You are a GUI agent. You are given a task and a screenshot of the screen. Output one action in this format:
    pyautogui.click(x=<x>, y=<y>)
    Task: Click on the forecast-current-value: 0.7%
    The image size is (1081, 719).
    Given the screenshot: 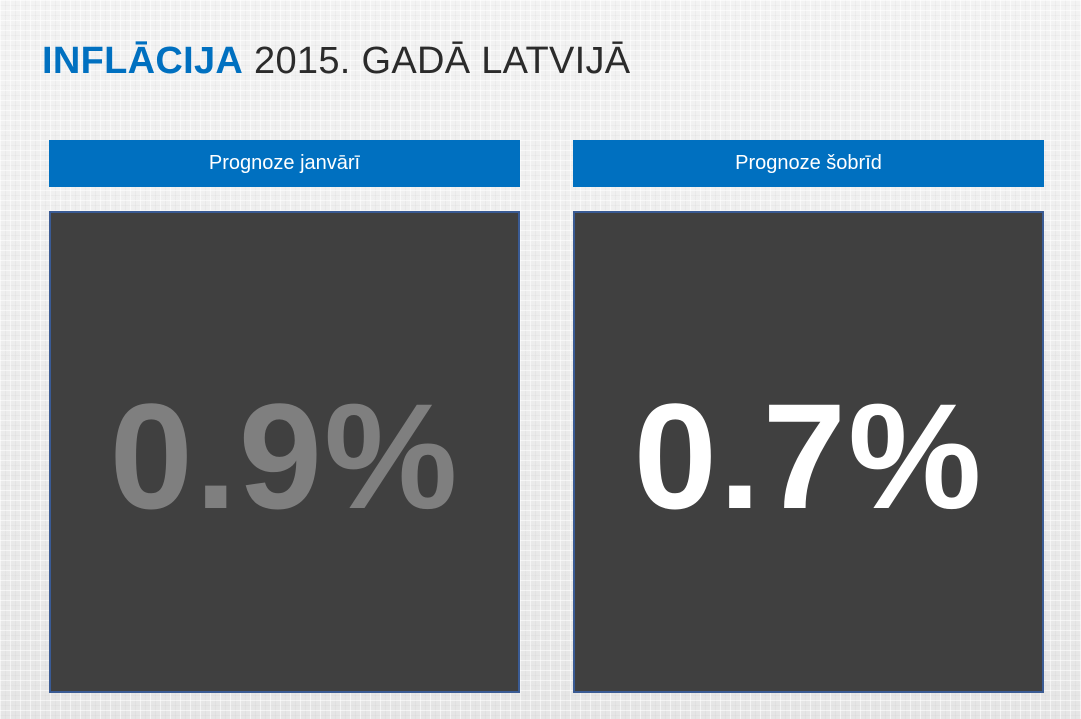 What is the action you would take?
    pyautogui.click(x=808, y=456)
    